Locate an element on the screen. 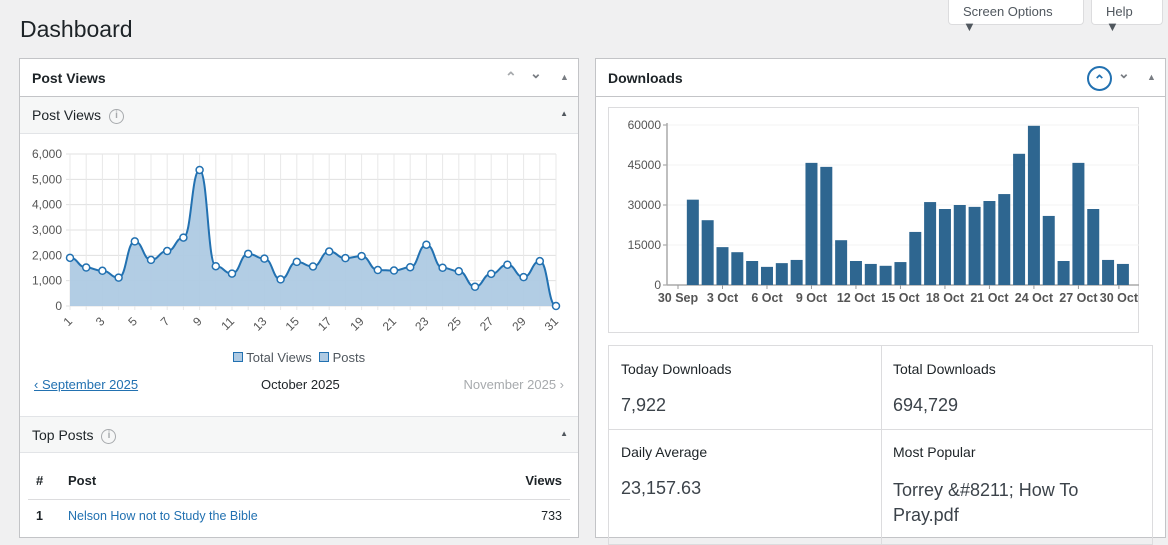  x-tick-label: 11 is located at coordinates (227, 323).